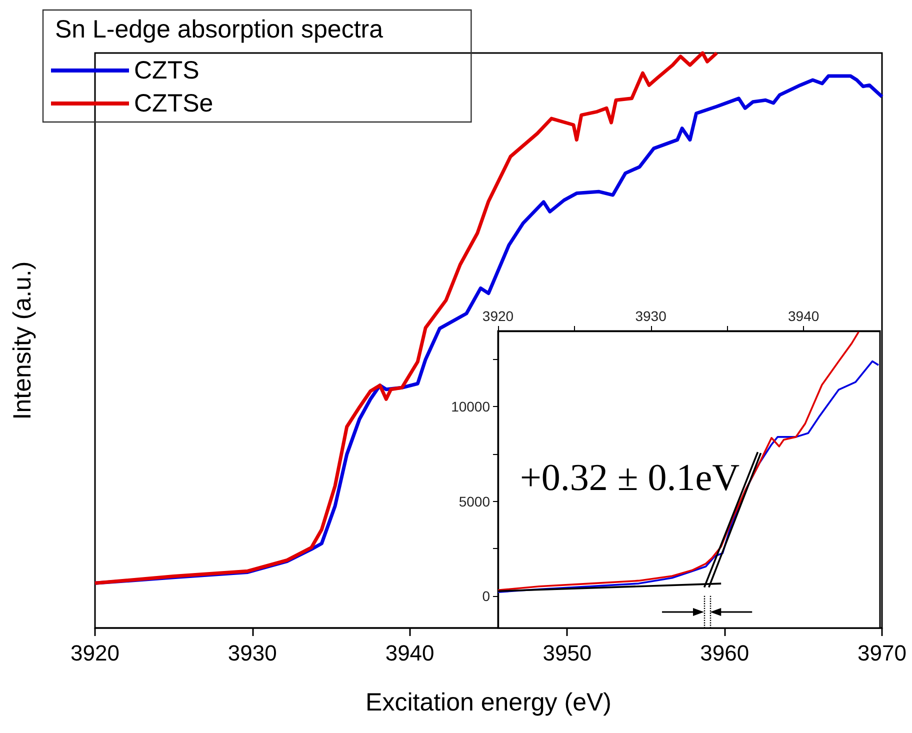 The height and width of the screenshot is (733, 912). Describe the element at coordinates (567, 653) in the screenshot. I see `x-tick-label: 3950` at that location.